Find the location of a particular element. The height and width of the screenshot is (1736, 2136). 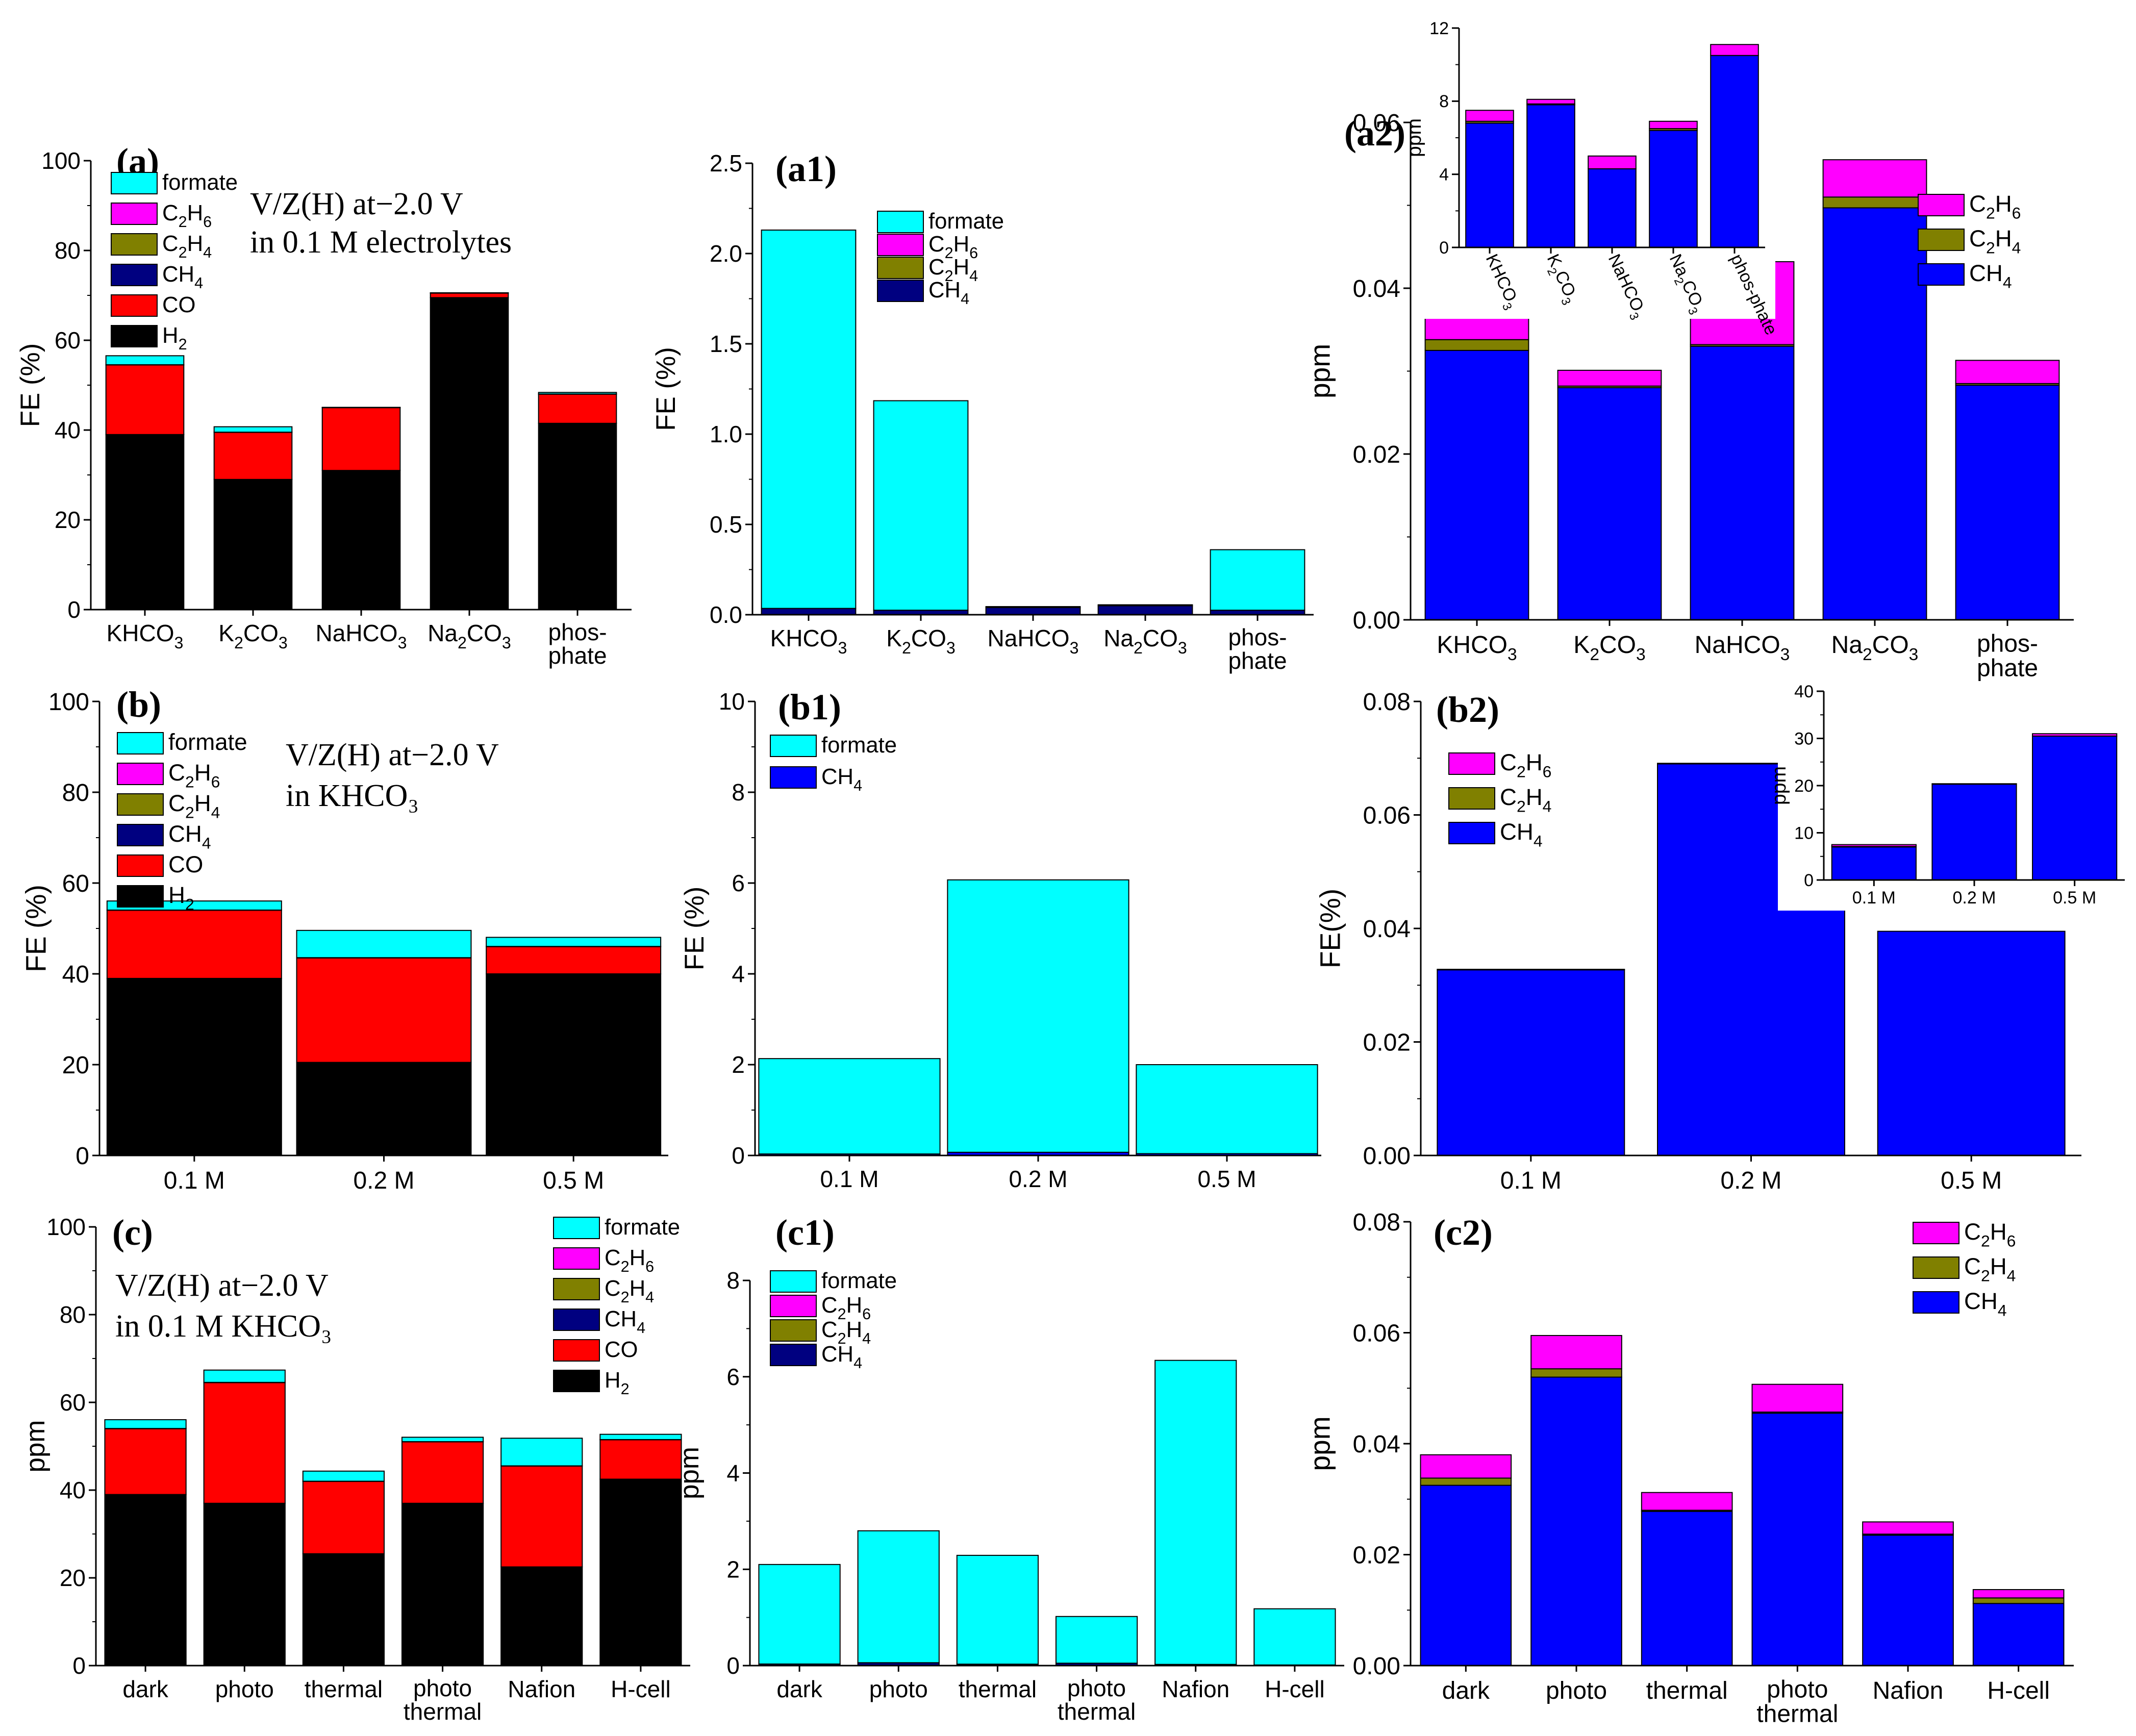

x-tick-label: dark is located at coordinates (799, 1689).